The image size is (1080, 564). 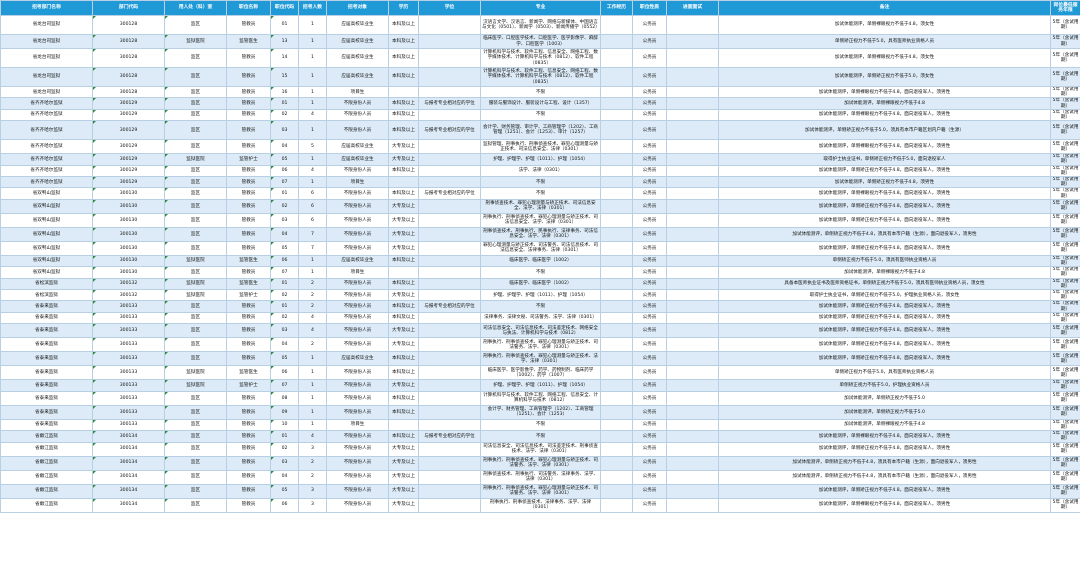 I want to click on table-cell: 省双鸭山监狱, so click(x=46, y=193).